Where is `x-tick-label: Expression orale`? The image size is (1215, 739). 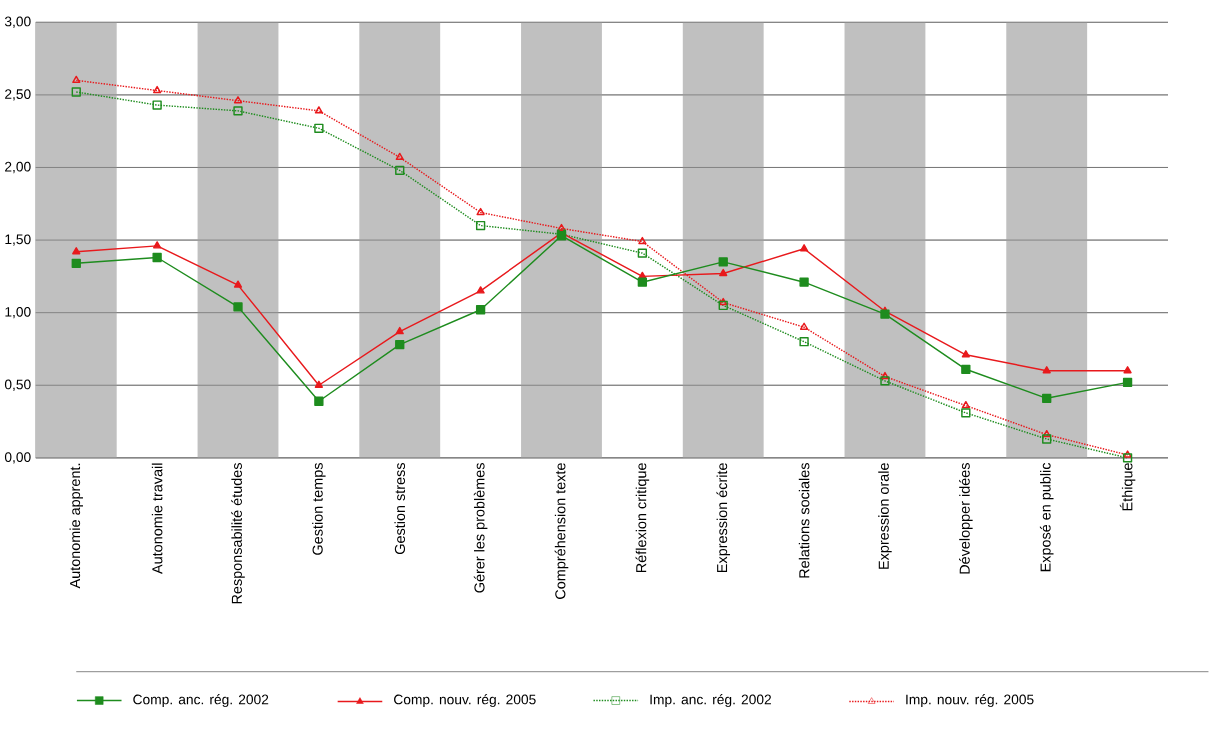 x-tick-label: Expression orale is located at coordinates (885, 516).